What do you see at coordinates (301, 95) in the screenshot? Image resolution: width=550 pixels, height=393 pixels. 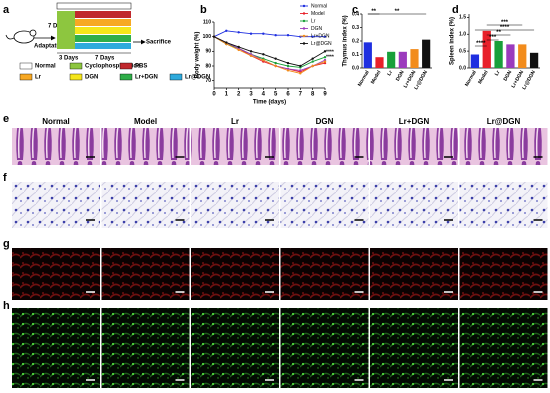 I see `x-tick-label: 7` at bounding box center [301, 95].